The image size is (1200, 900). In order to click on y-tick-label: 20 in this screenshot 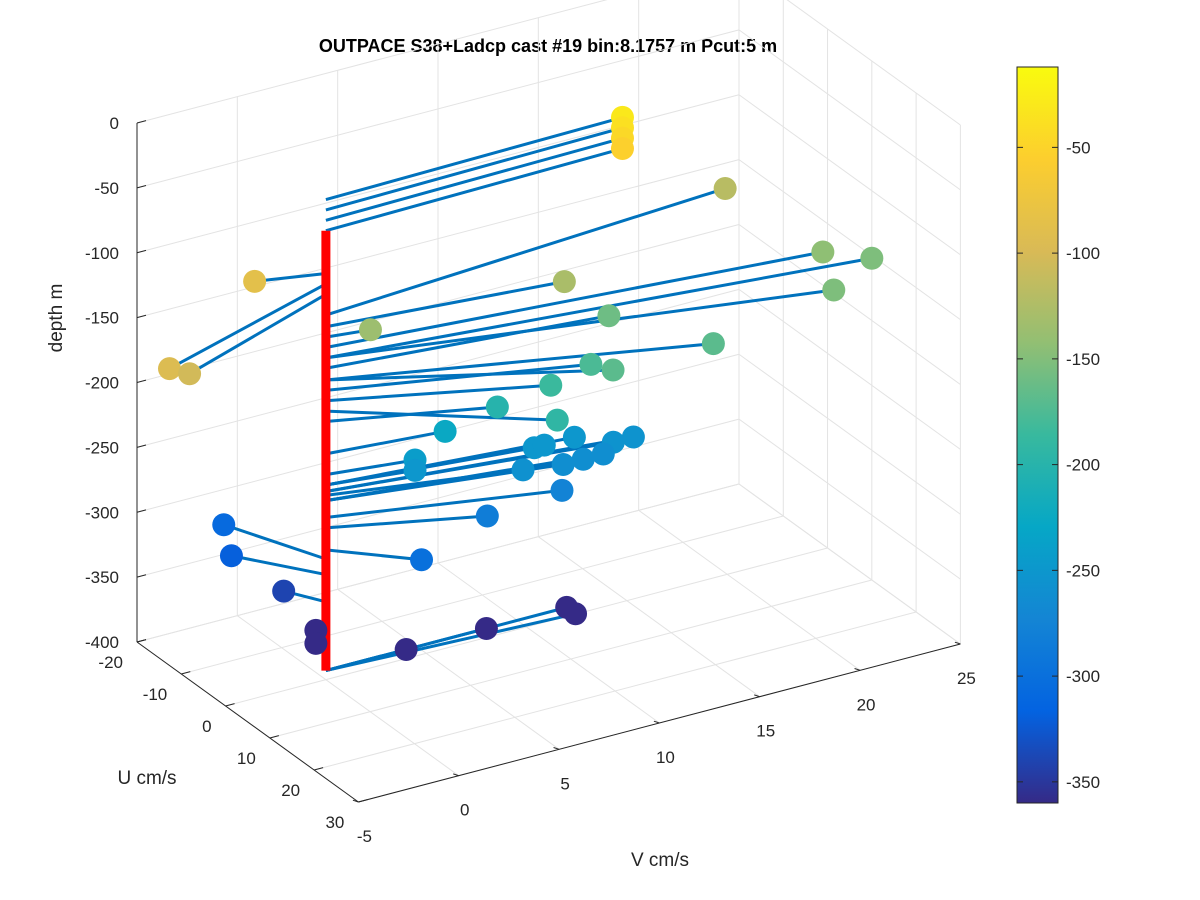, I will do `click(866, 704)`.